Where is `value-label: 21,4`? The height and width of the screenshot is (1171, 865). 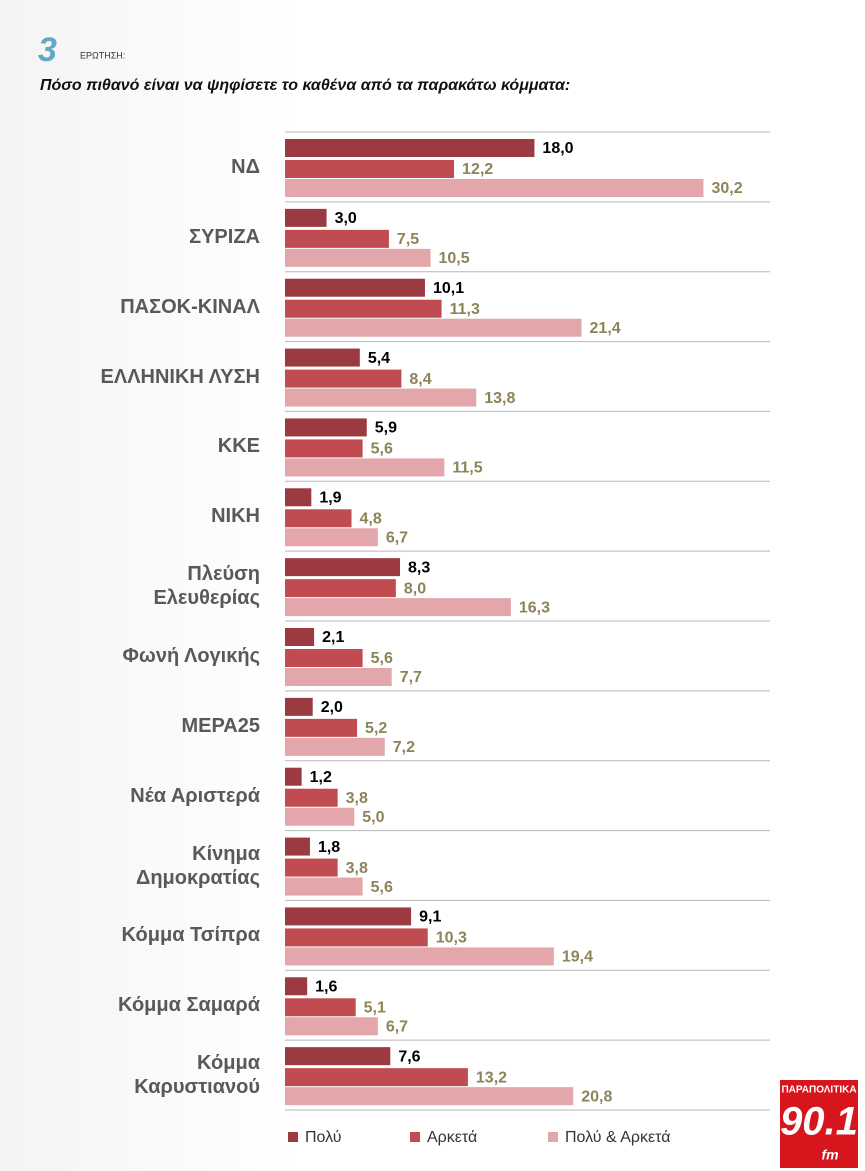
value-label: 21,4 is located at coordinates (605, 328).